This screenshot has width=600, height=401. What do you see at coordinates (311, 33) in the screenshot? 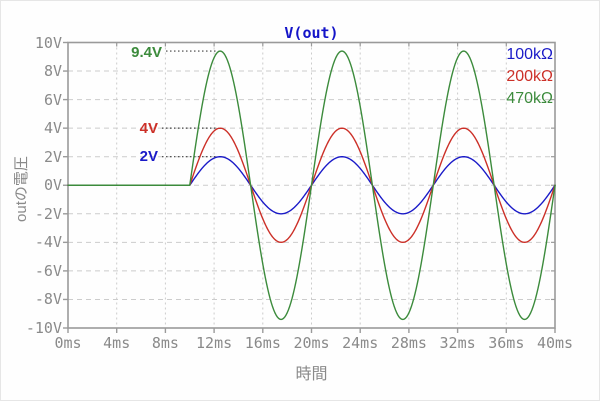
I see `chart-title: V(out)` at bounding box center [311, 33].